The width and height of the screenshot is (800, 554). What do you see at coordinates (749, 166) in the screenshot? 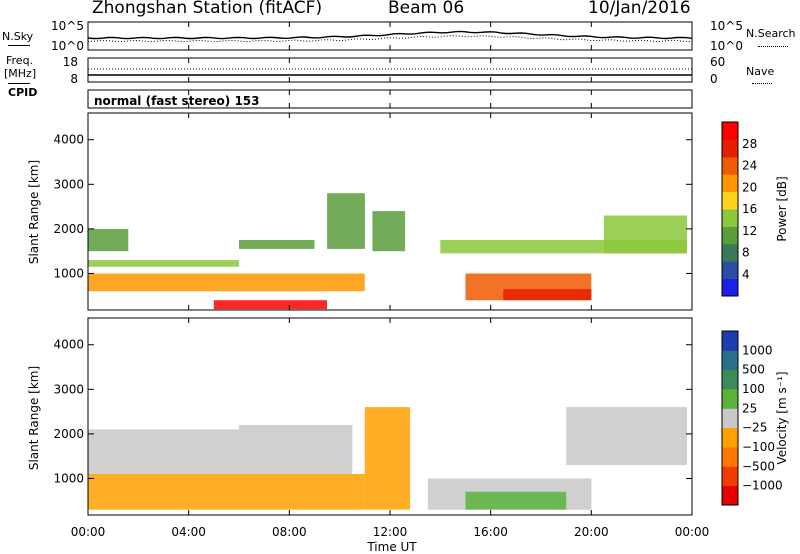
I see `colorbar-tick-label: 24` at bounding box center [749, 166].